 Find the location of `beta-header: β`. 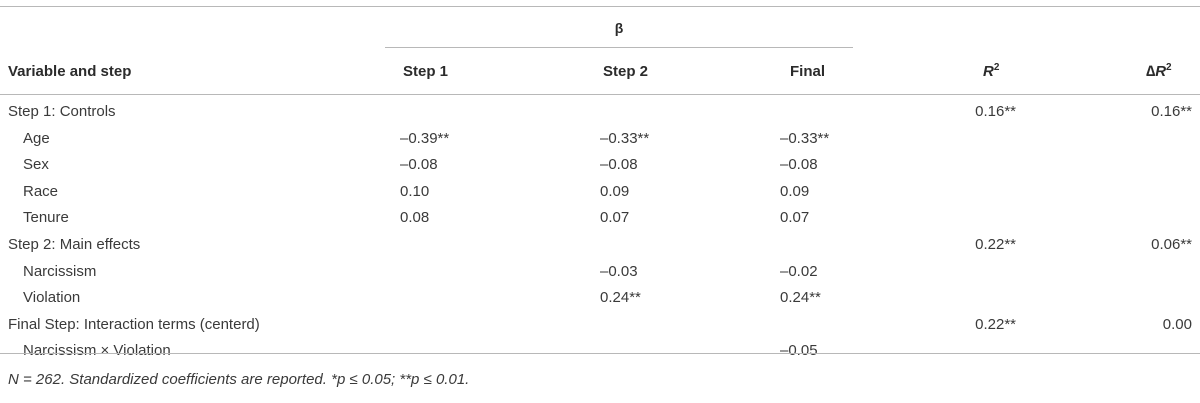

beta-header: β is located at coordinates (619, 28).